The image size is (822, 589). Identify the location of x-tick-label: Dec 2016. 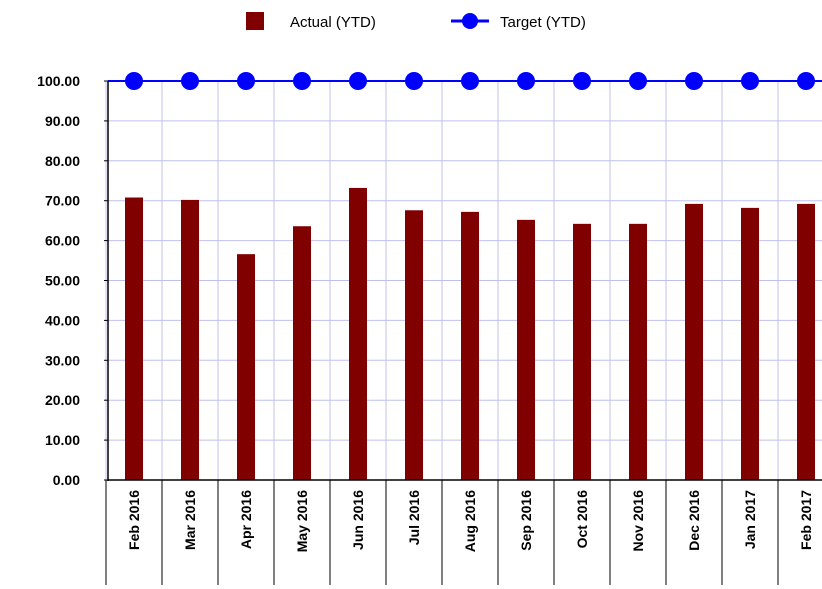
(694, 520).